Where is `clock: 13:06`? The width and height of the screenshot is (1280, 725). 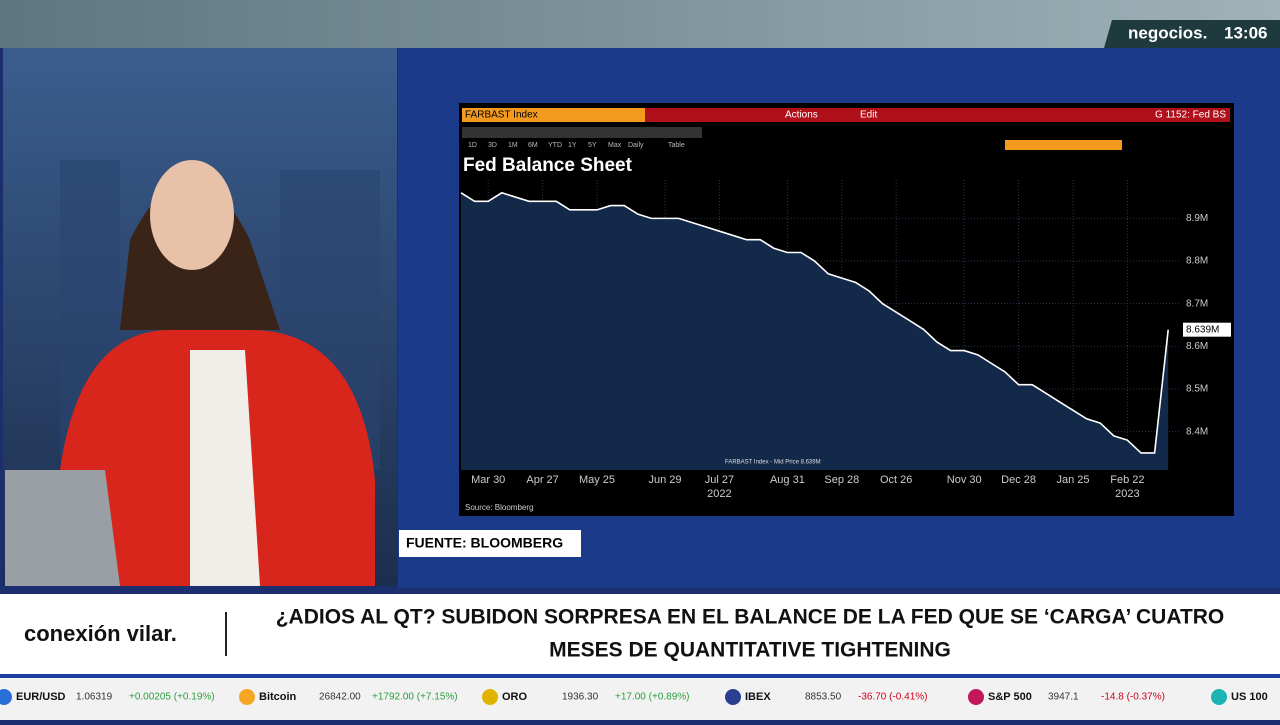
clock: 13:06 is located at coordinates (1245, 32).